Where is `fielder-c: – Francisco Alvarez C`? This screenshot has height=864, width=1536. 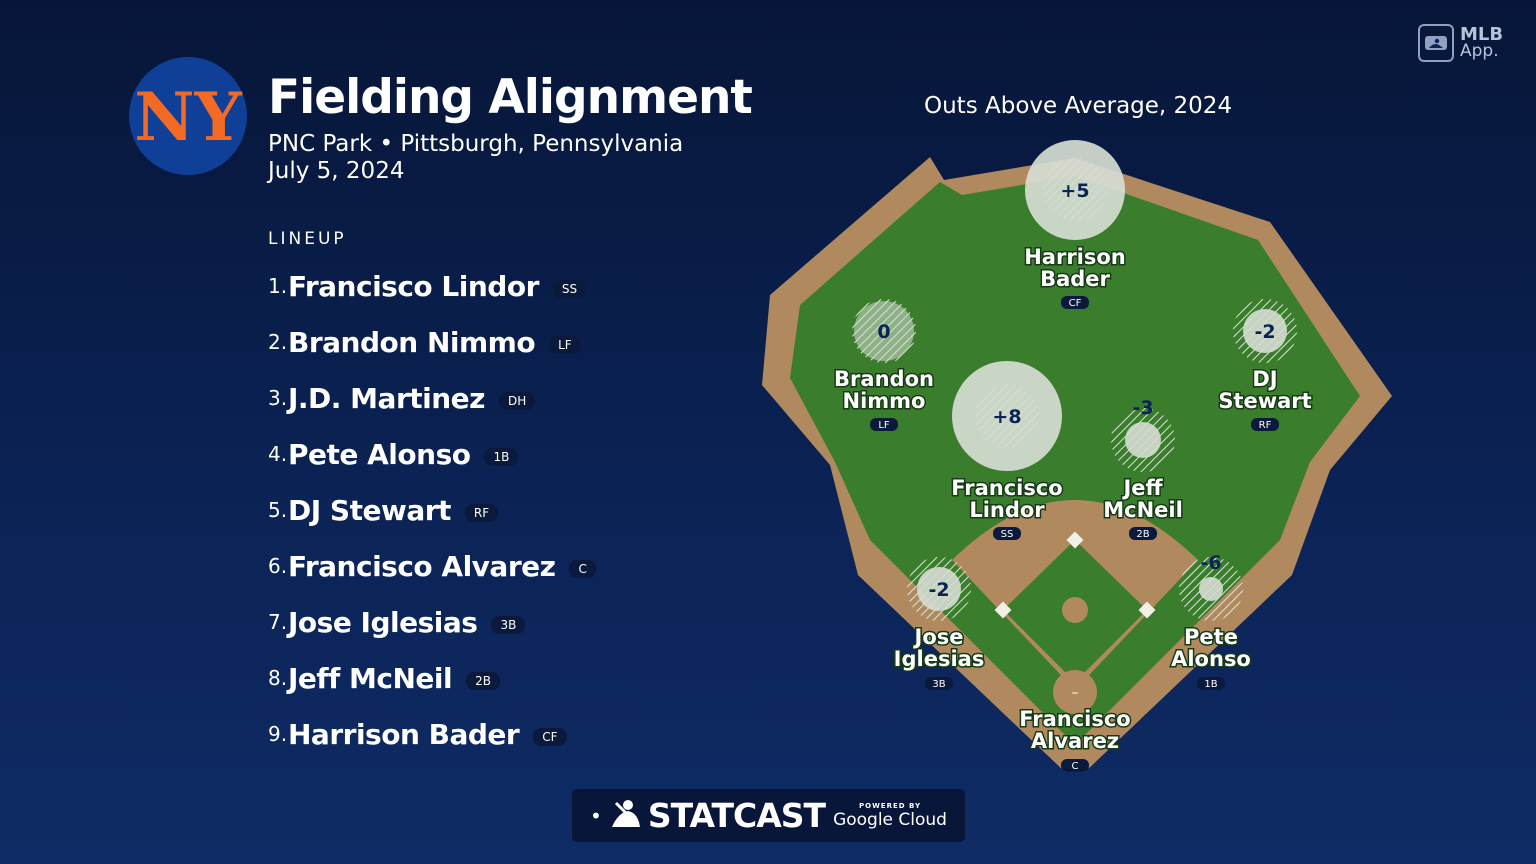
fielder-c: – Francisco Alvarez C is located at coordinates (1075, 728).